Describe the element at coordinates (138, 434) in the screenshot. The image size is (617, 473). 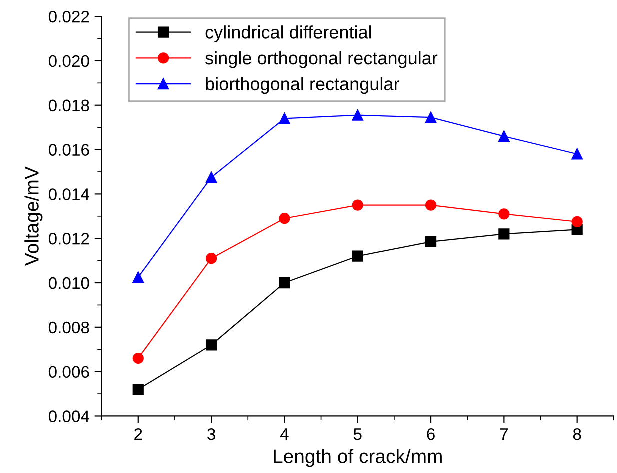
I see `x-tick-label: 2` at that location.